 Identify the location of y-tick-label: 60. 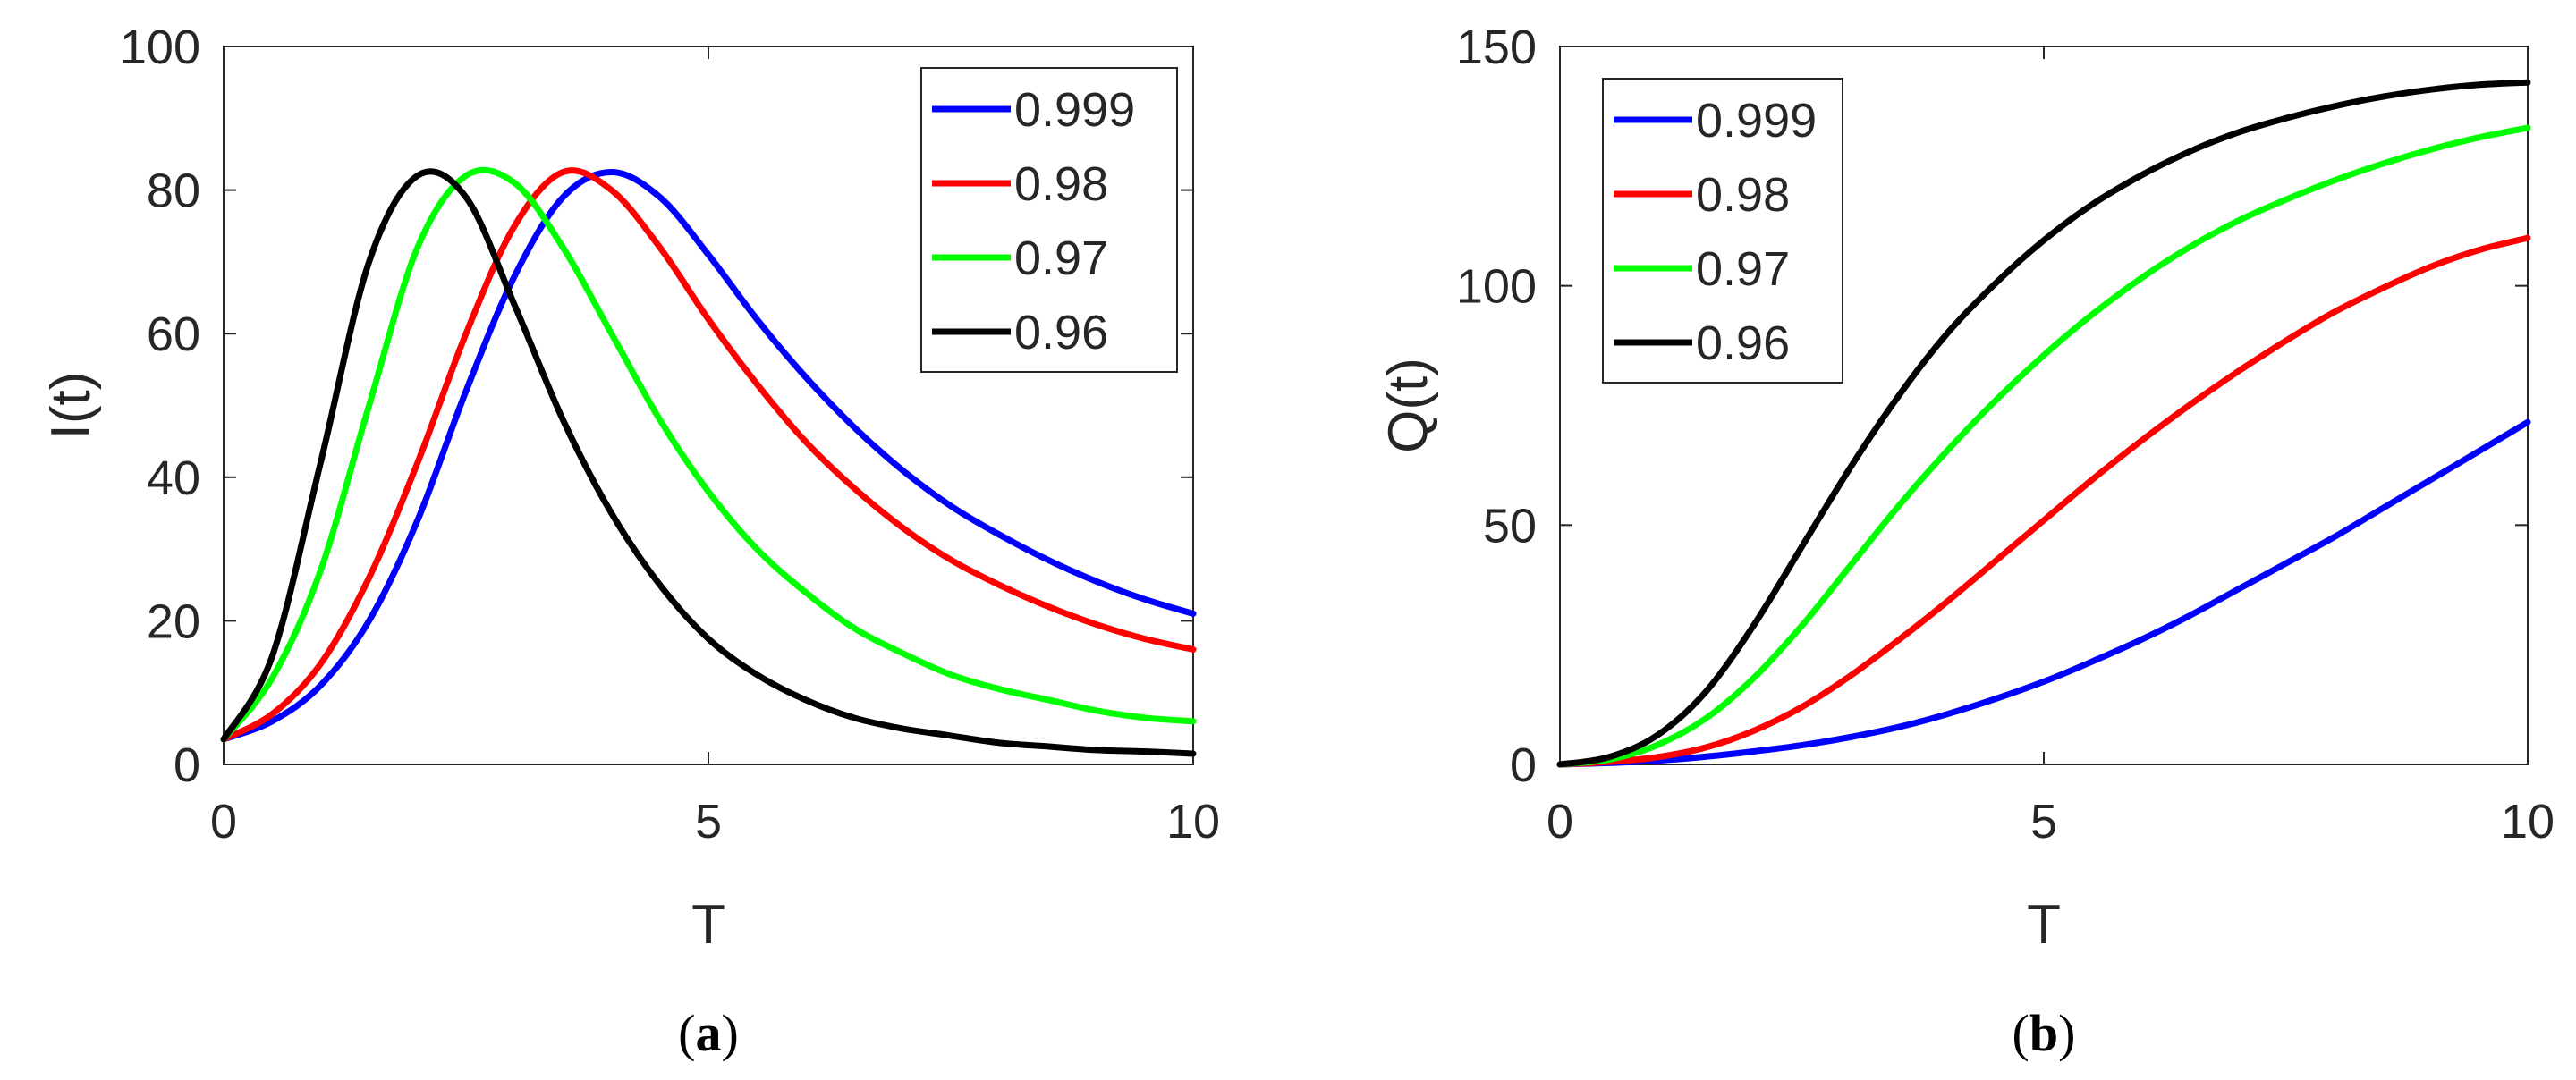
(173, 334).